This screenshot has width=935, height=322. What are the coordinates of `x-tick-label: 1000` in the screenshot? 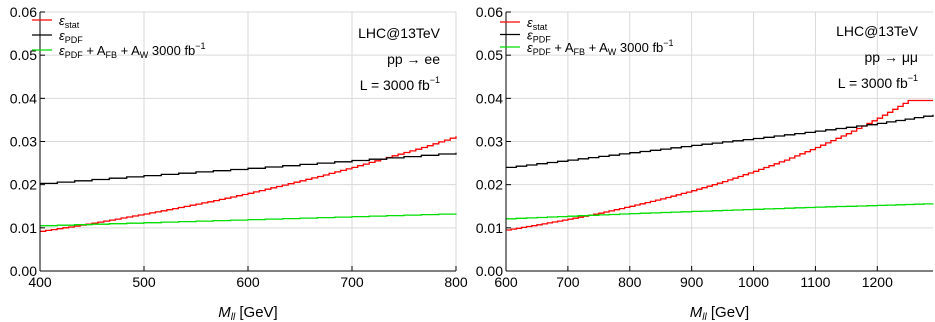 It's located at (753, 282).